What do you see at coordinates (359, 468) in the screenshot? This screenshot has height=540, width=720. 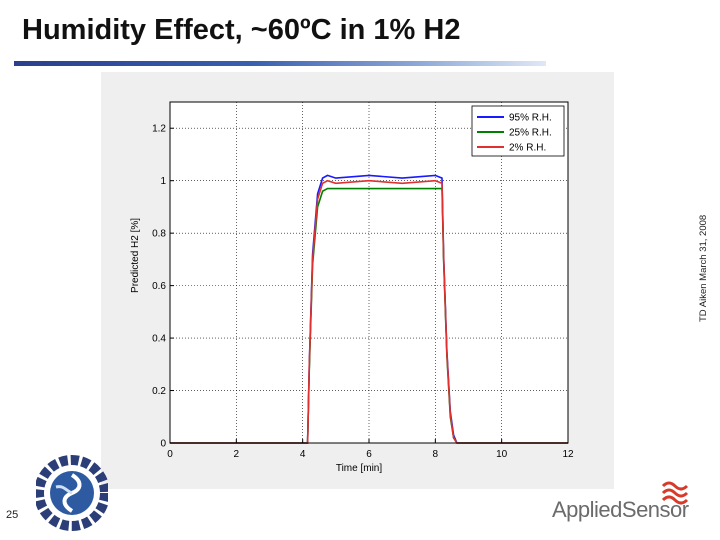 I see `x-axis-label: Time [min]` at bounding box center [359, 468].